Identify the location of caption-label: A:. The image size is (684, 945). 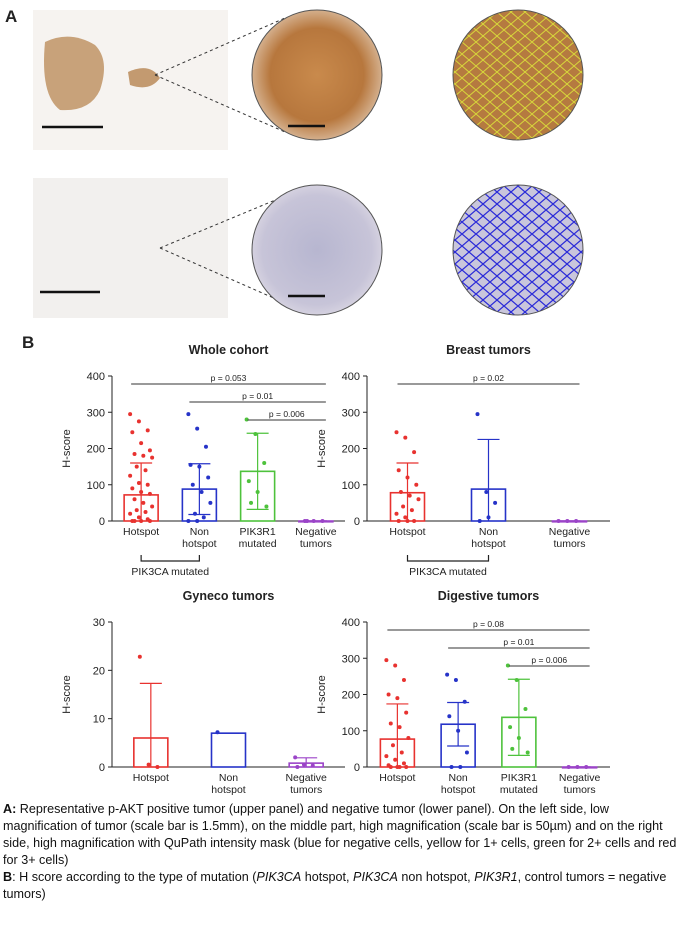
(10, 809).